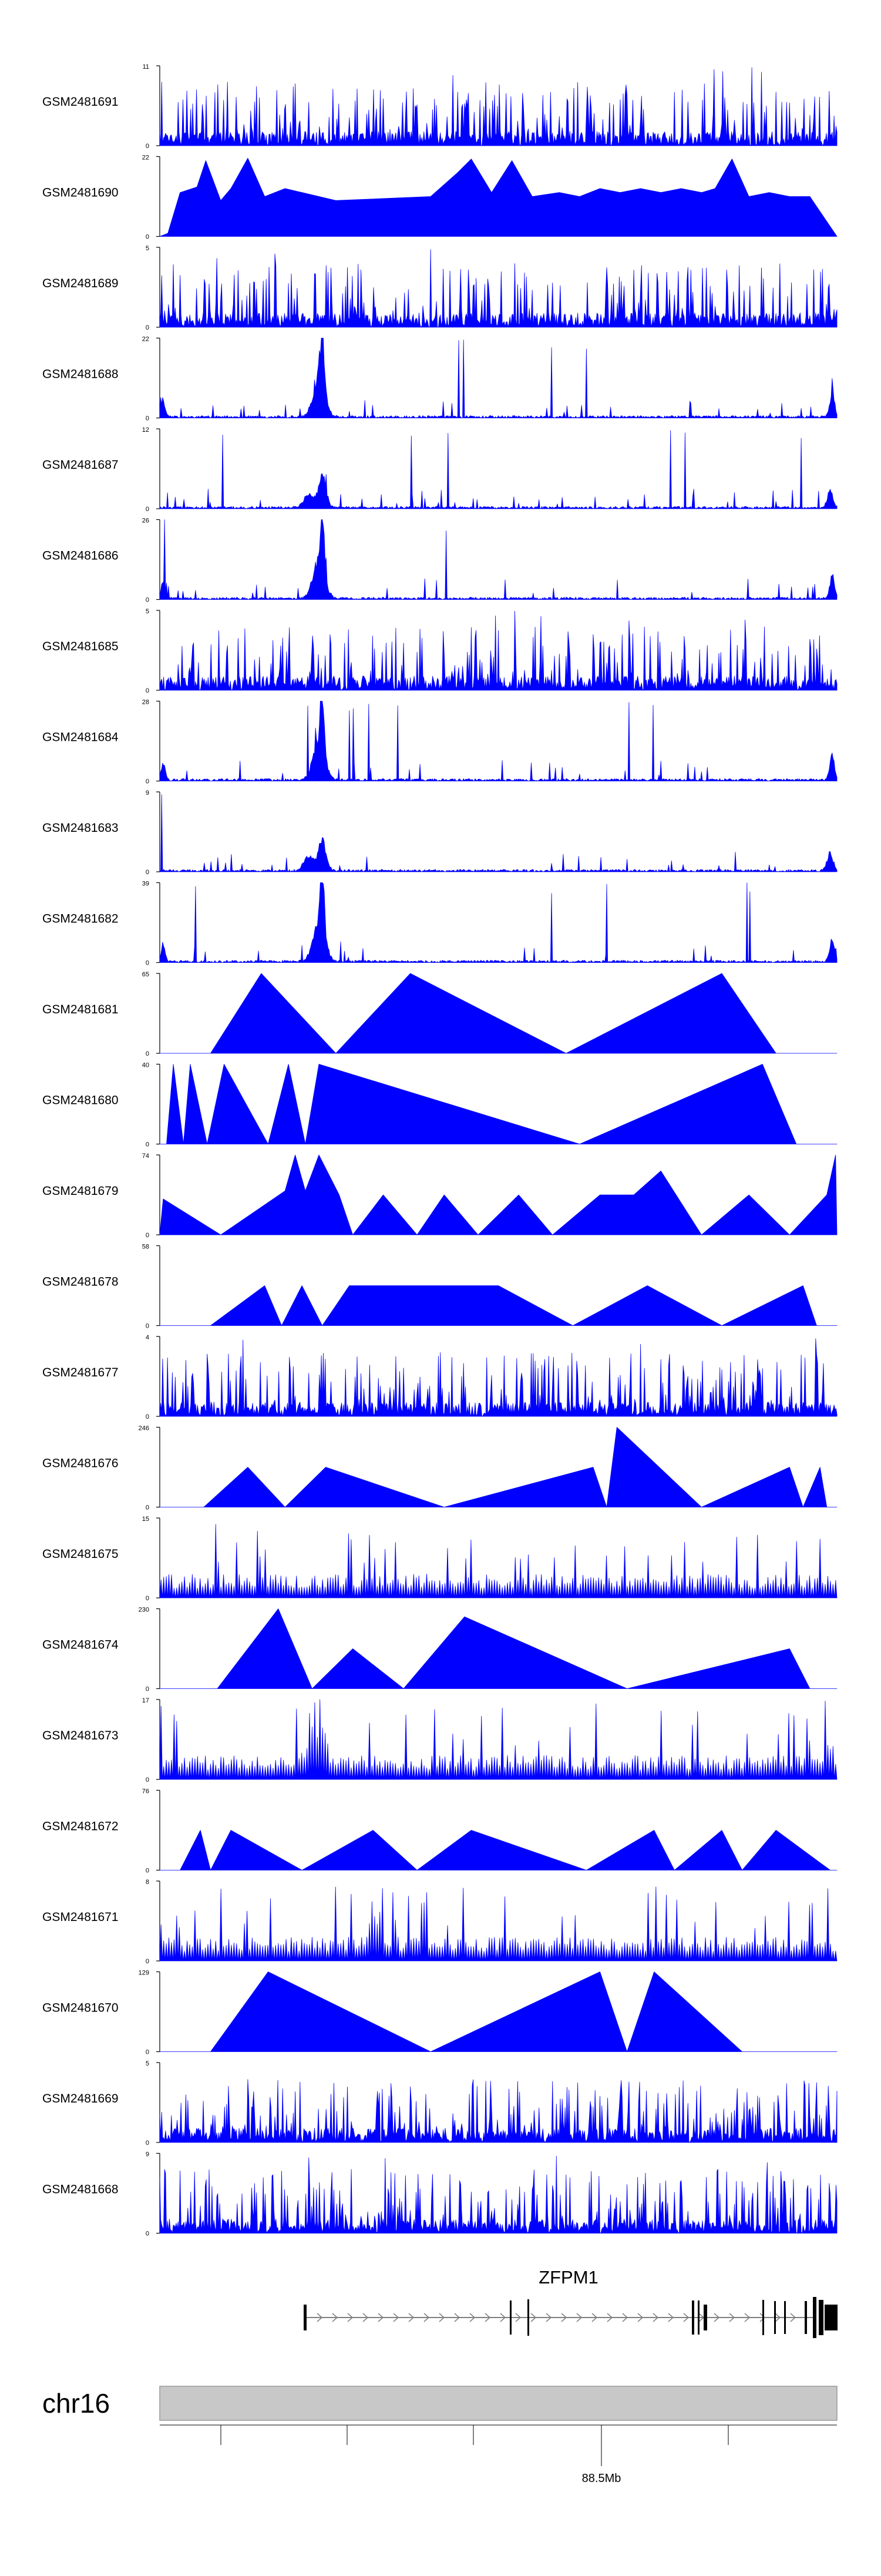 This screenshot has height=2576, width=881. I want to click on chromosome-ideogram, so click(499, 2403).